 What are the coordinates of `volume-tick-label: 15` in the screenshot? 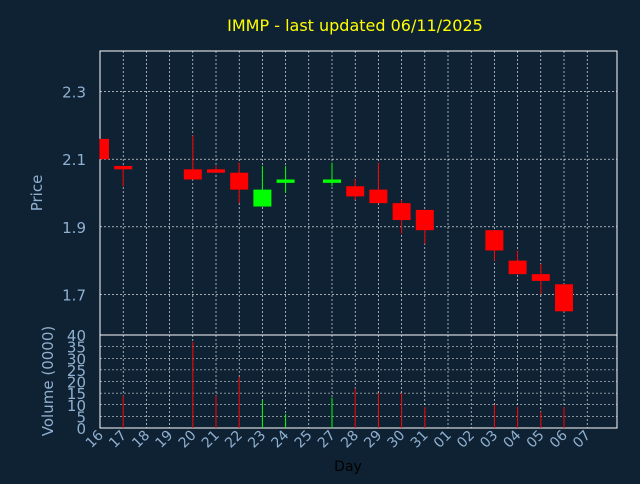 It's located at (76, 394).